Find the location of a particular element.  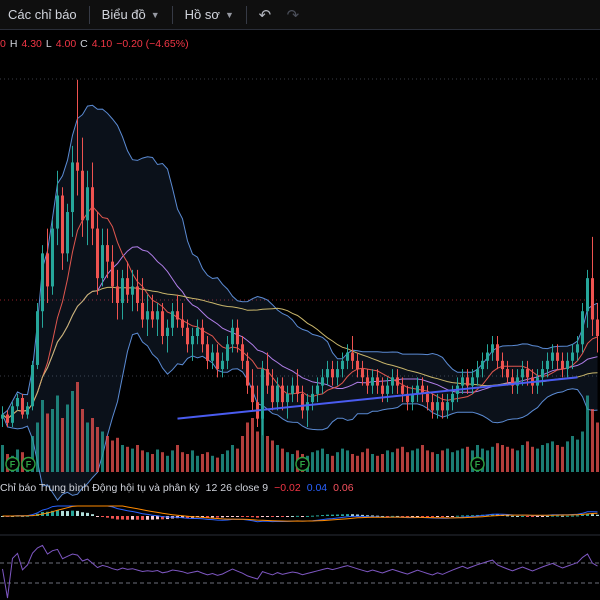

high-value: 4.30 is located at coordinates (31, 44).